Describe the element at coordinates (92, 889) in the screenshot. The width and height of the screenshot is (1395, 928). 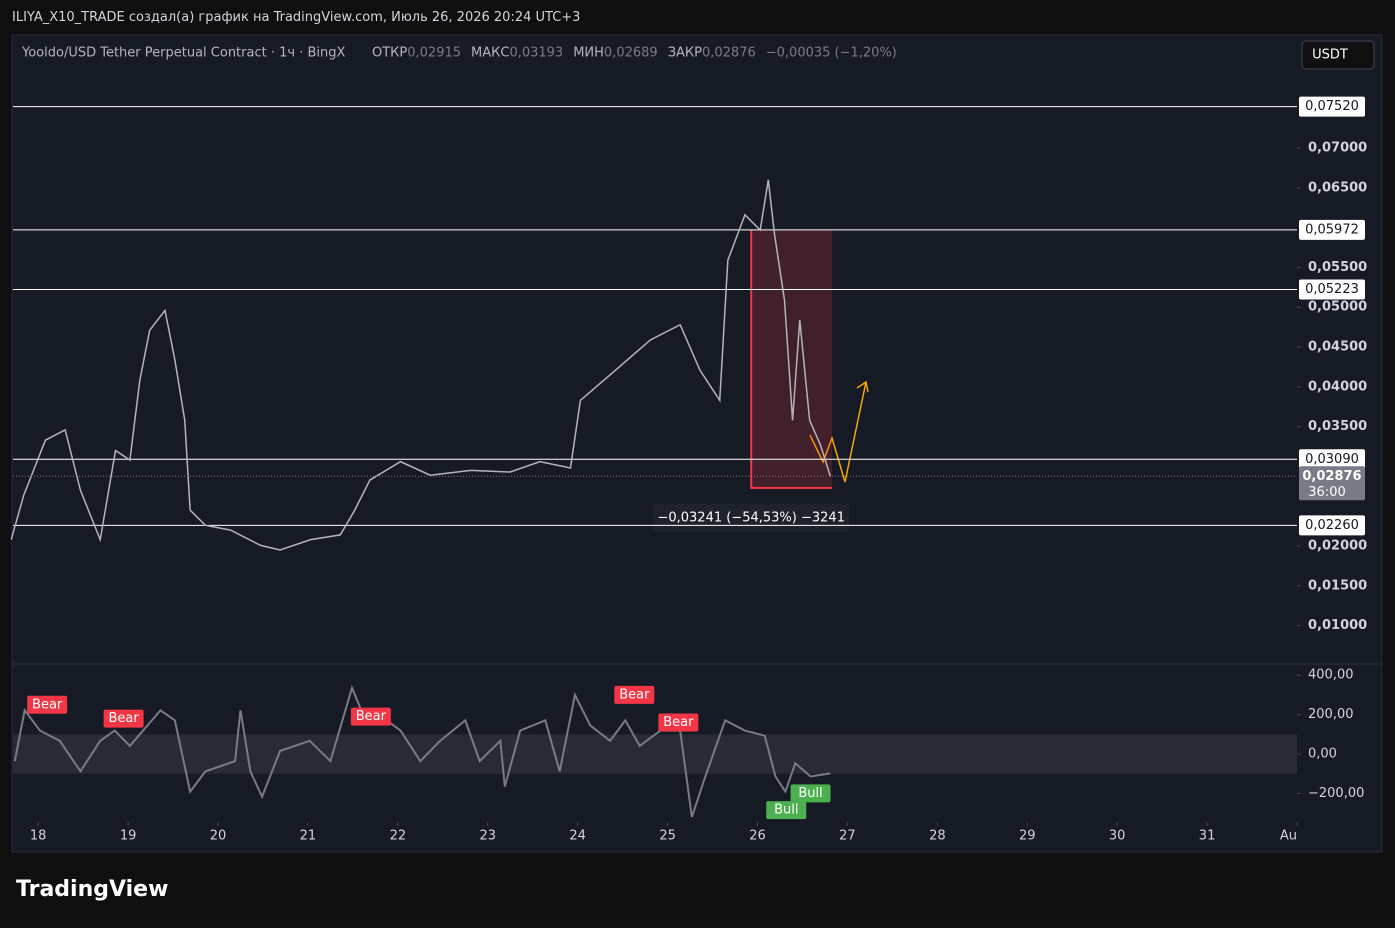
I see `brand-logo: TradingView` at that location.